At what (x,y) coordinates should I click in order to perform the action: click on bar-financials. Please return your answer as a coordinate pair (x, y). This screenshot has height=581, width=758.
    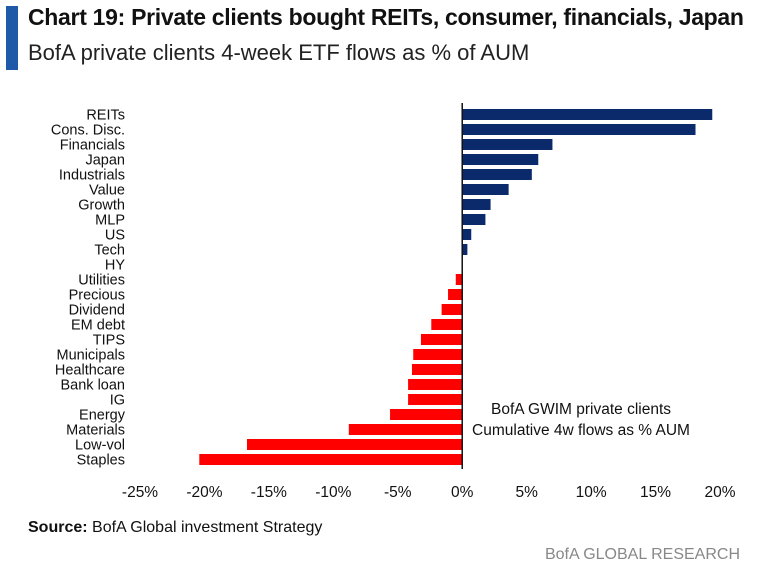
    Looking at the image, I should click on (507, 144).